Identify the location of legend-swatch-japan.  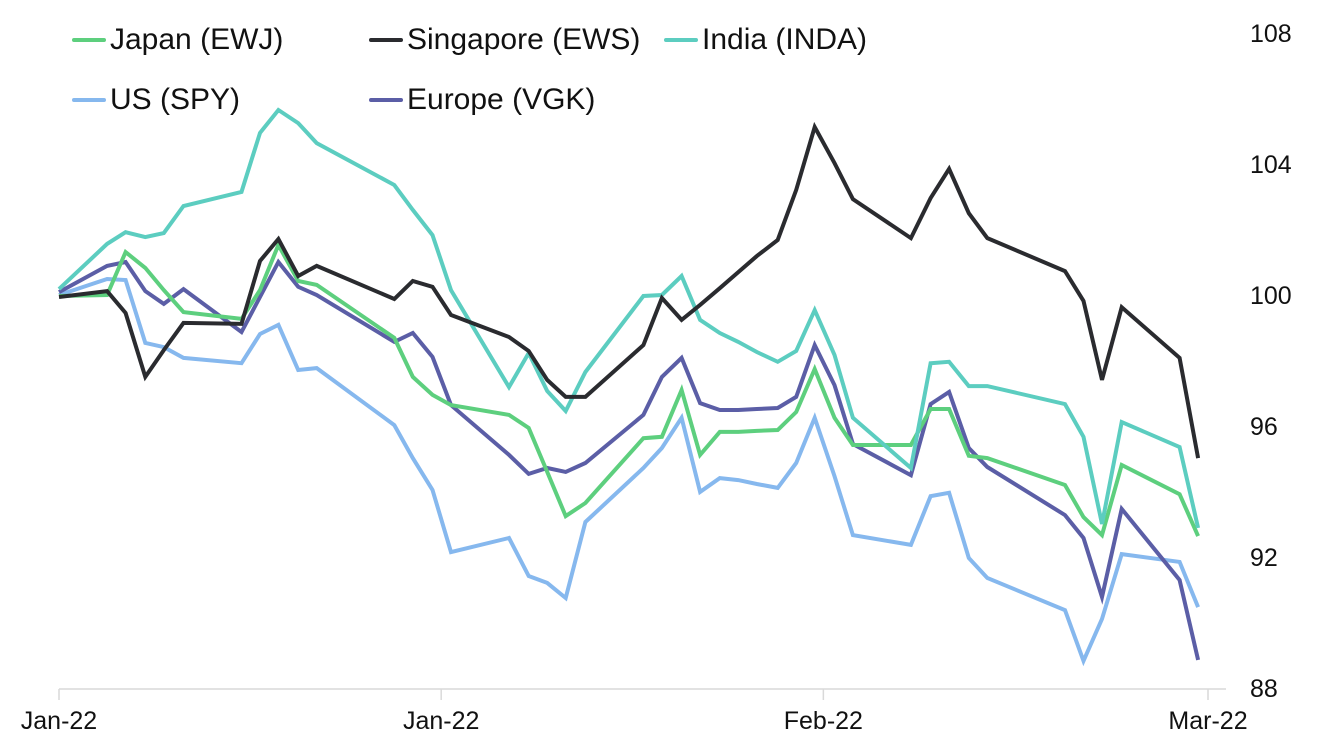
(89, 40).